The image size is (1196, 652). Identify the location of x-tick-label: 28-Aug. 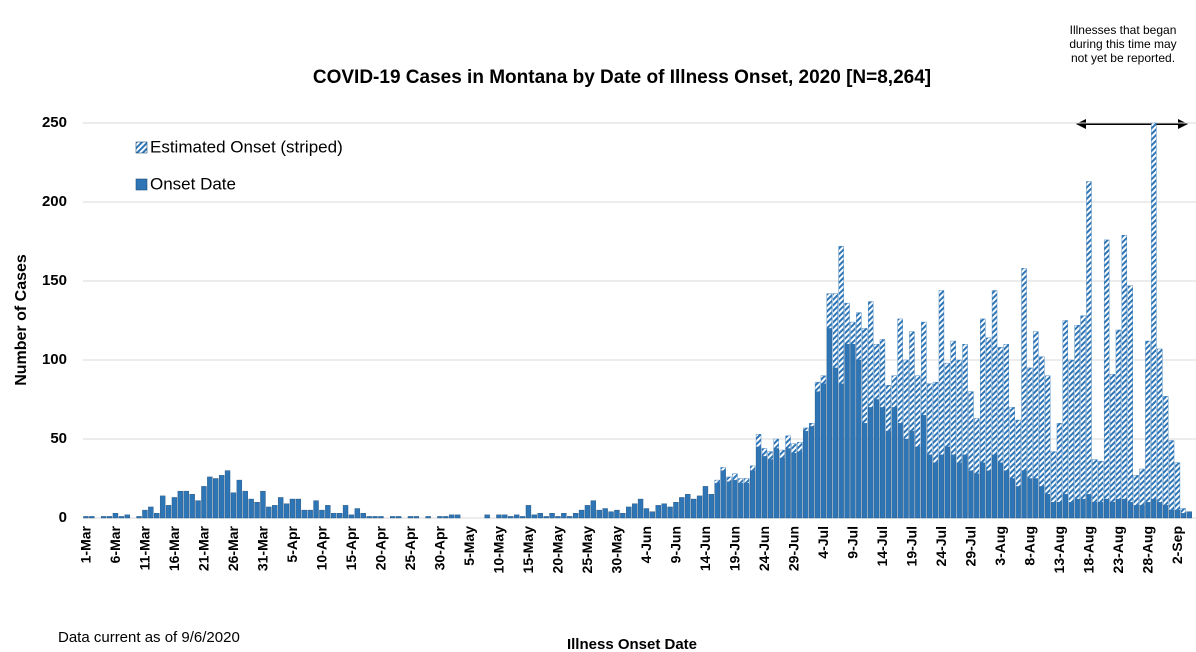
(1148, 549).